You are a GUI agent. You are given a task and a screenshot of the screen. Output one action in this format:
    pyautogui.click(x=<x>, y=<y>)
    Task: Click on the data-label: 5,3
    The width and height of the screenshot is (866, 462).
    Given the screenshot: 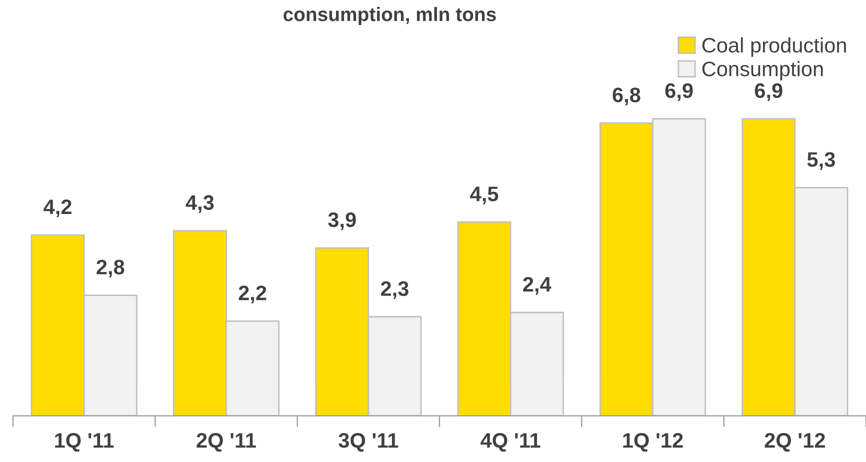 What is the action you would take?
    pyautogui.click(x=821, y=161)
    